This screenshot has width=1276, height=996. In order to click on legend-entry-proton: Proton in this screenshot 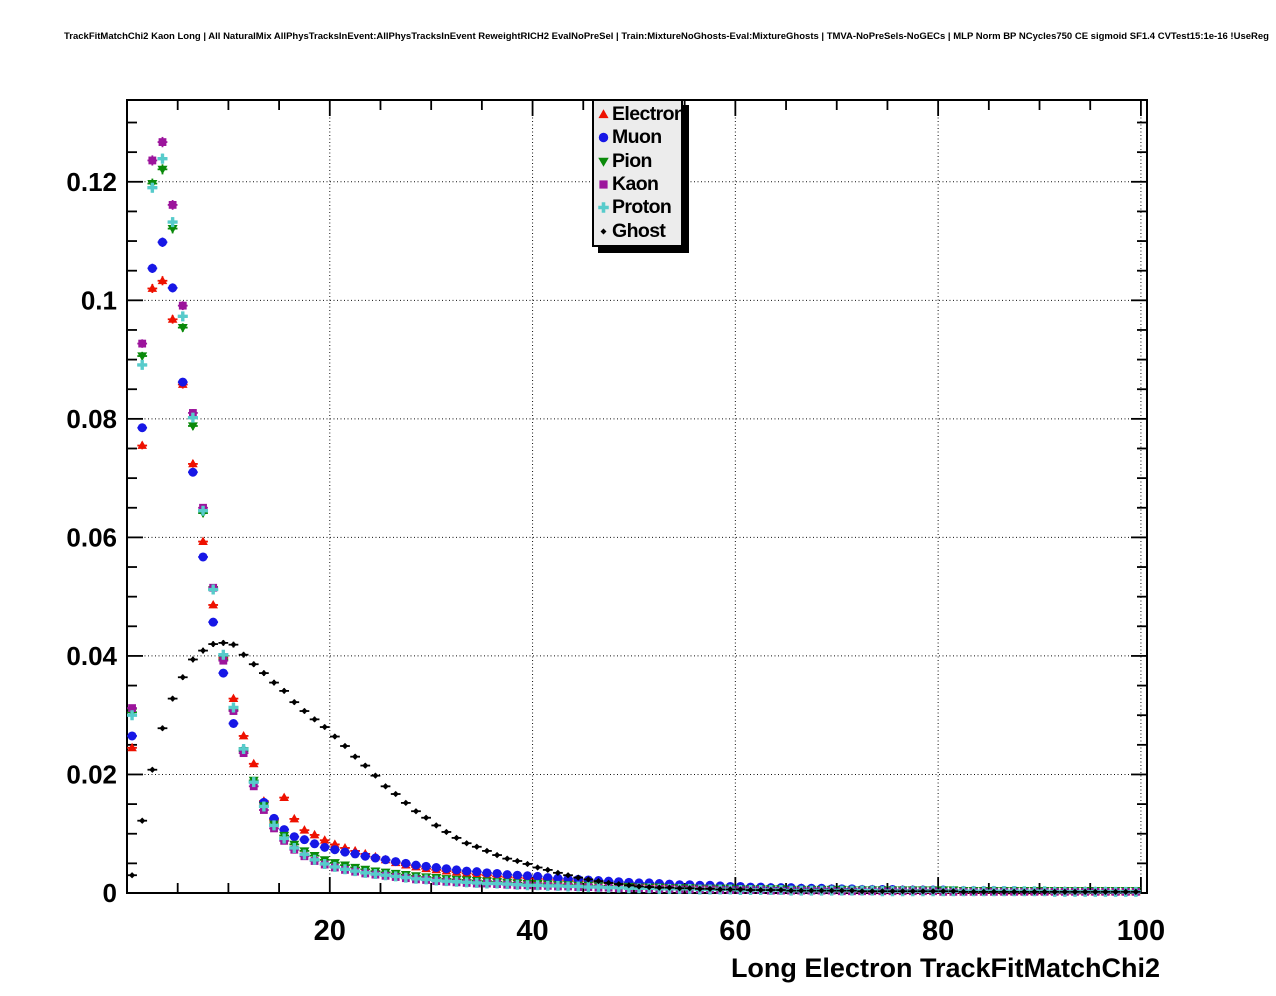, I will do `click(638, 207)`.